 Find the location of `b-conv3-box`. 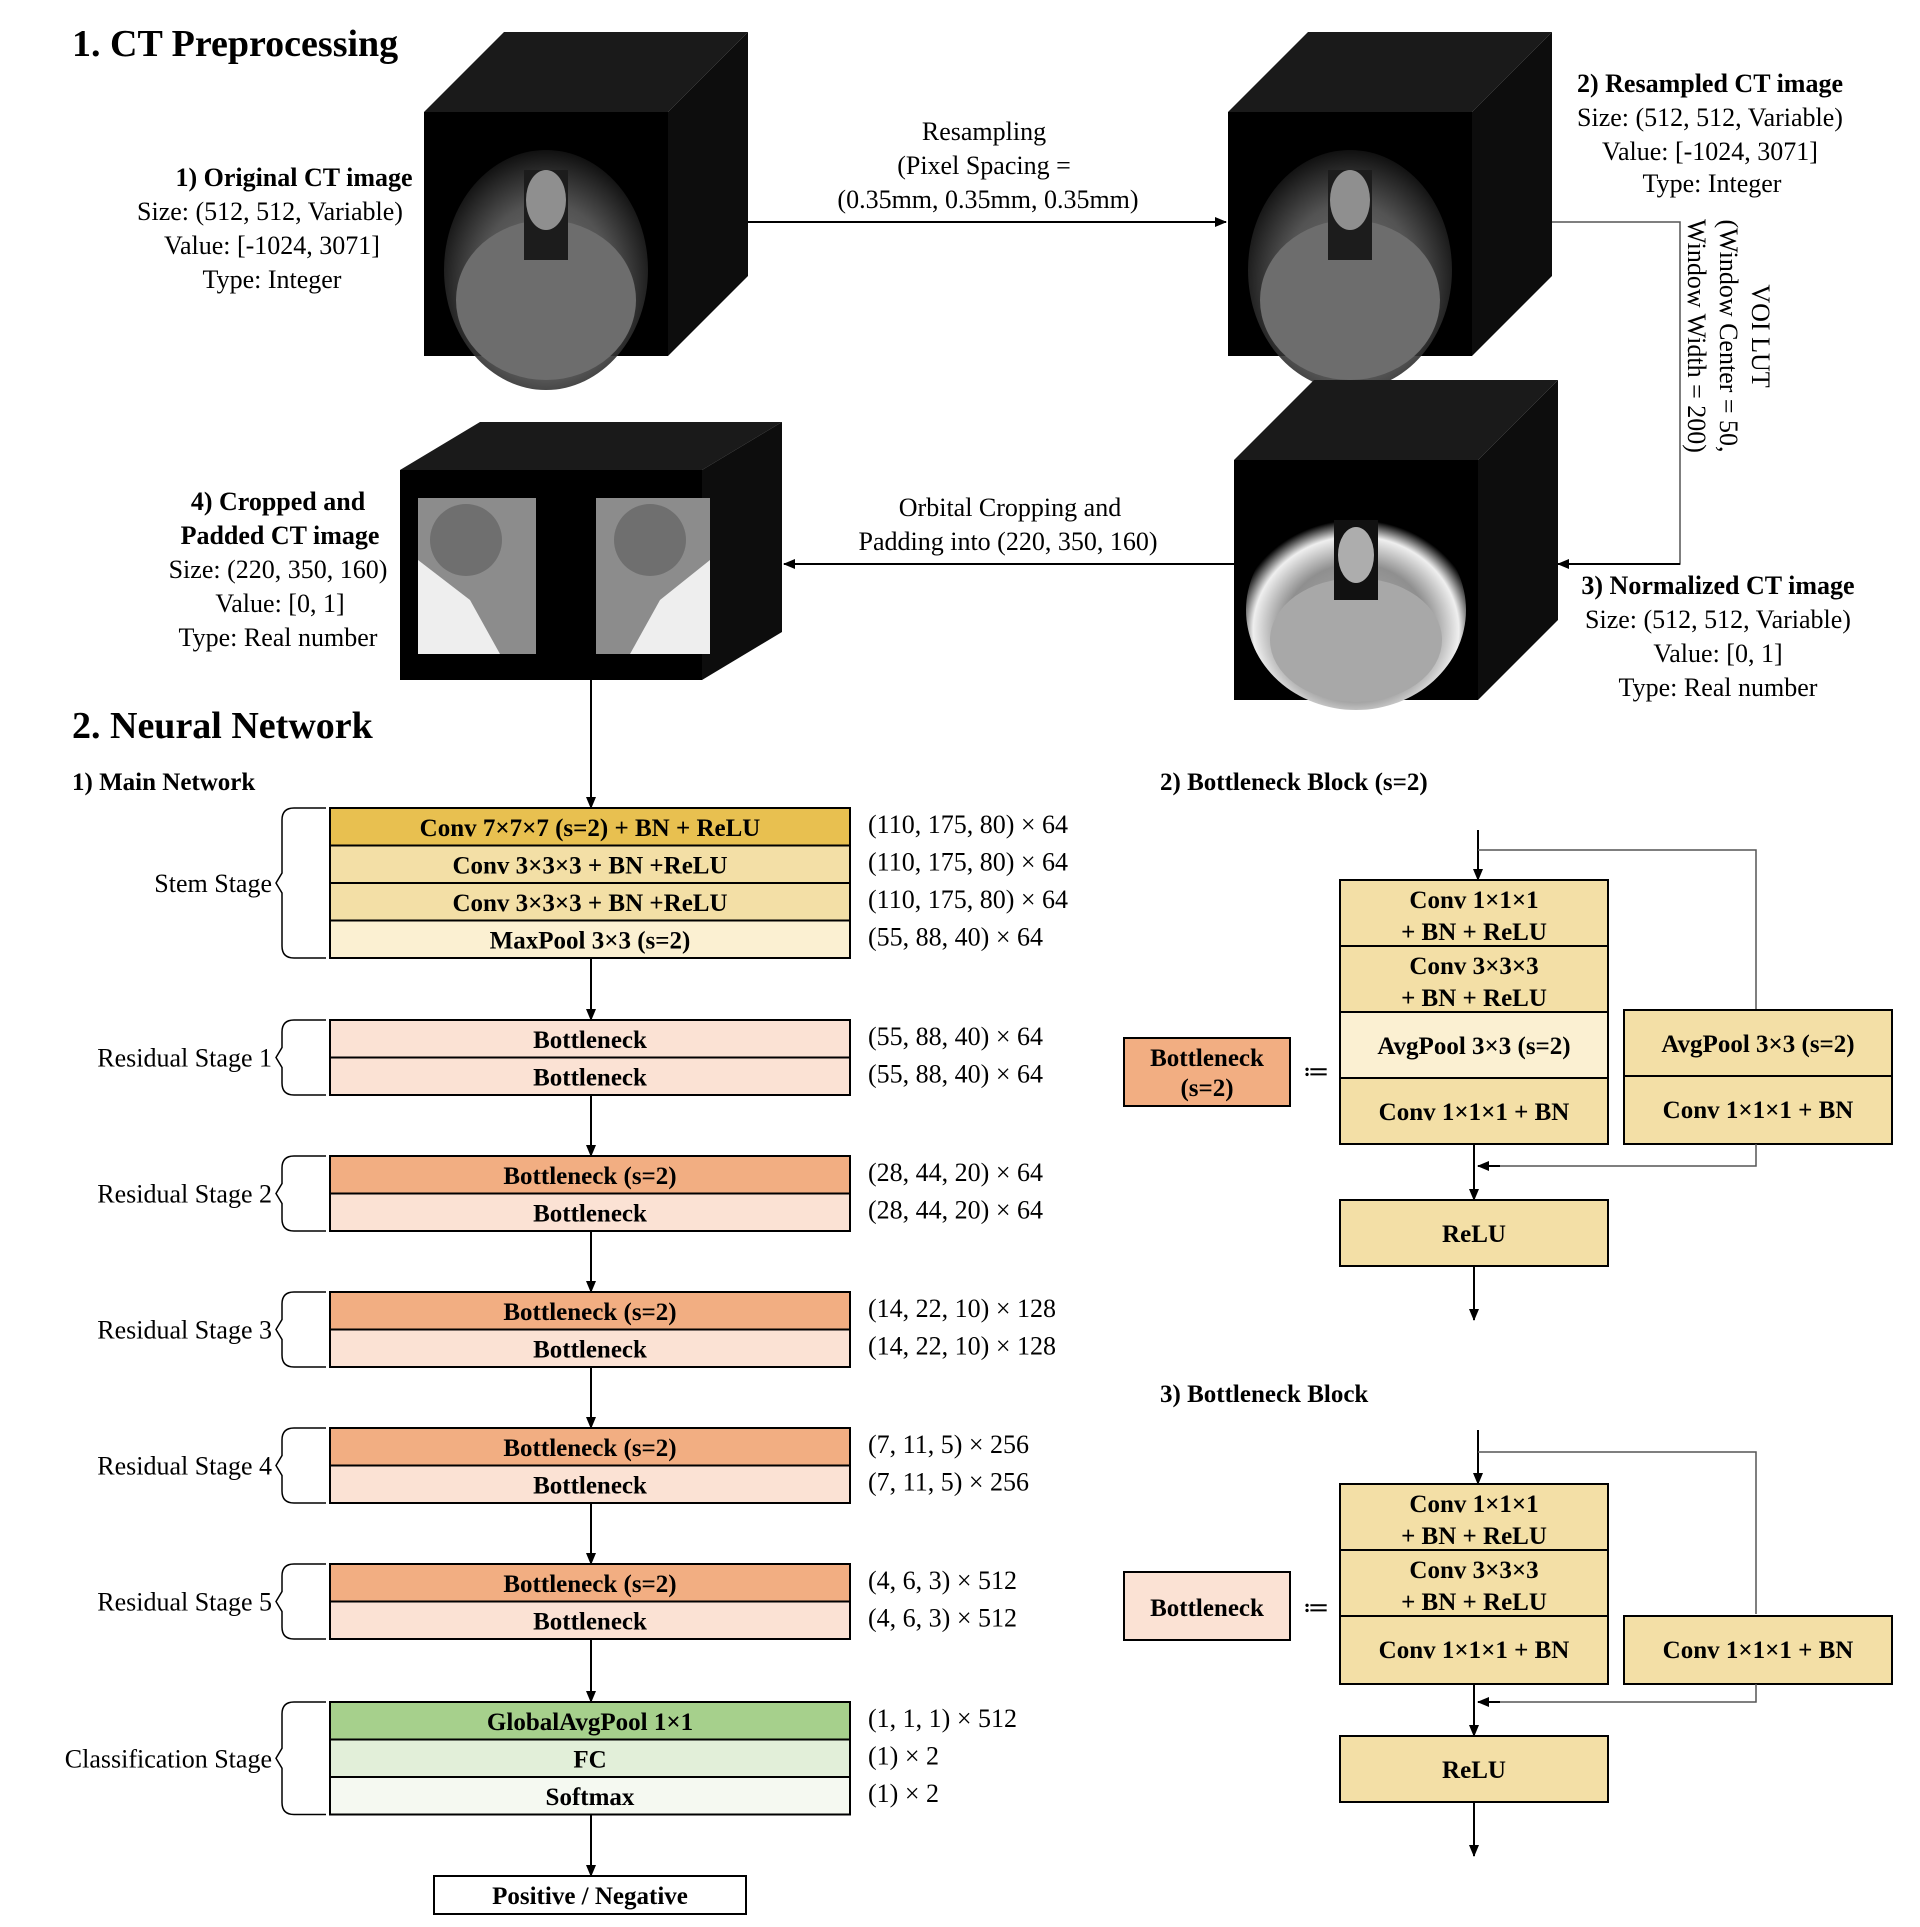

b-conv3-box is located at coordinates (1474, 1583).